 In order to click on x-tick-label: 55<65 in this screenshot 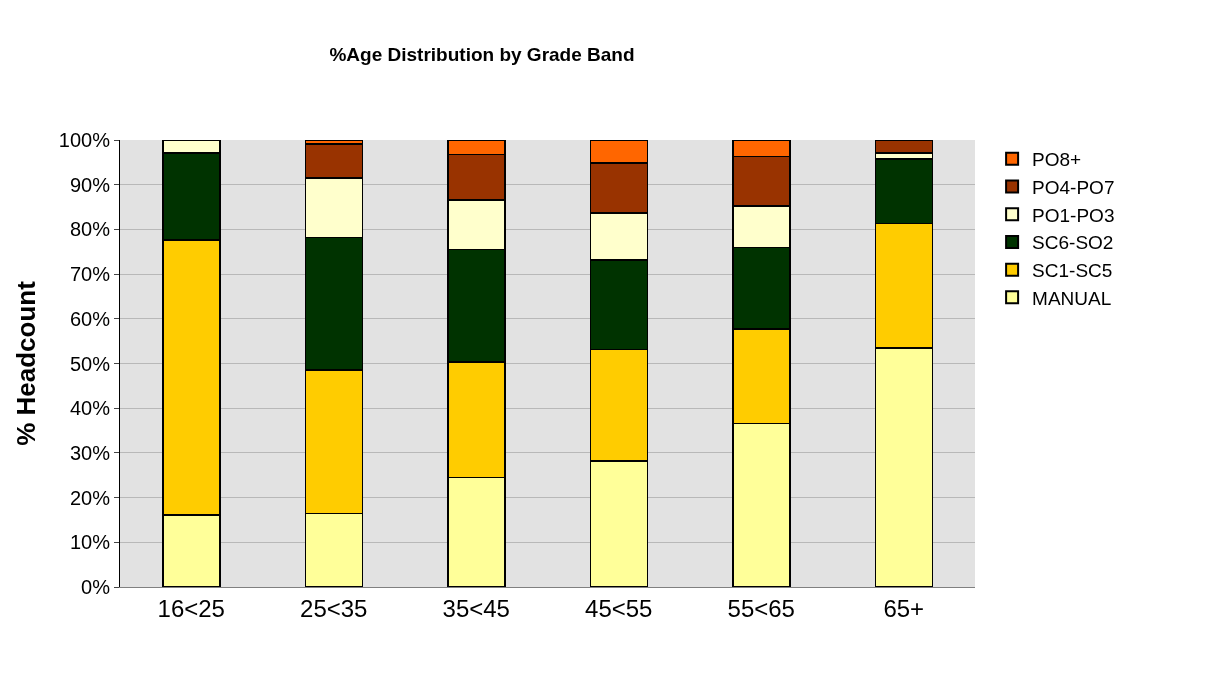, I will do `click(761, 608)`.